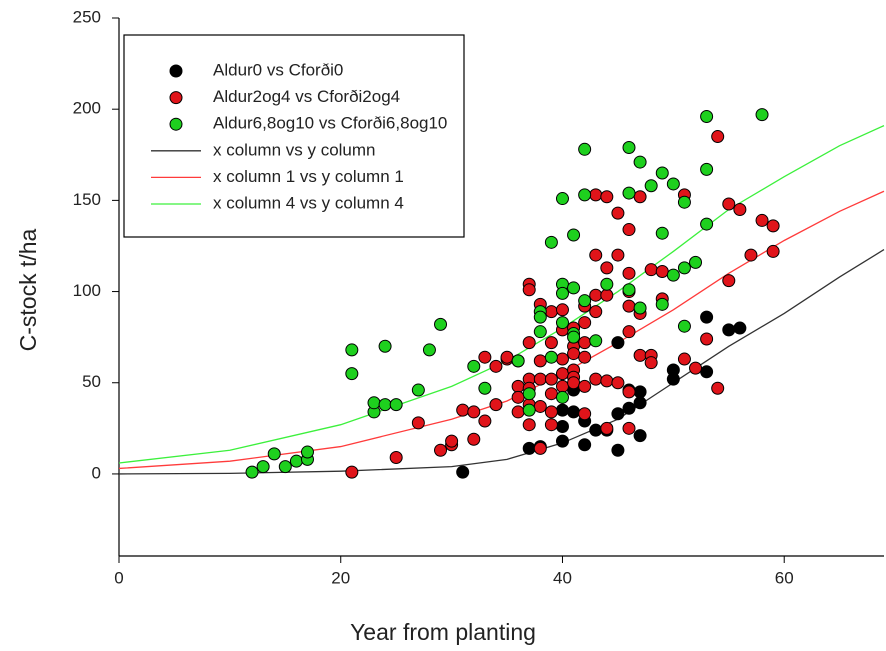 The width and height of the screenshot is (886, 651). I want to click on y-tick-label: 150, so click(87, 199).